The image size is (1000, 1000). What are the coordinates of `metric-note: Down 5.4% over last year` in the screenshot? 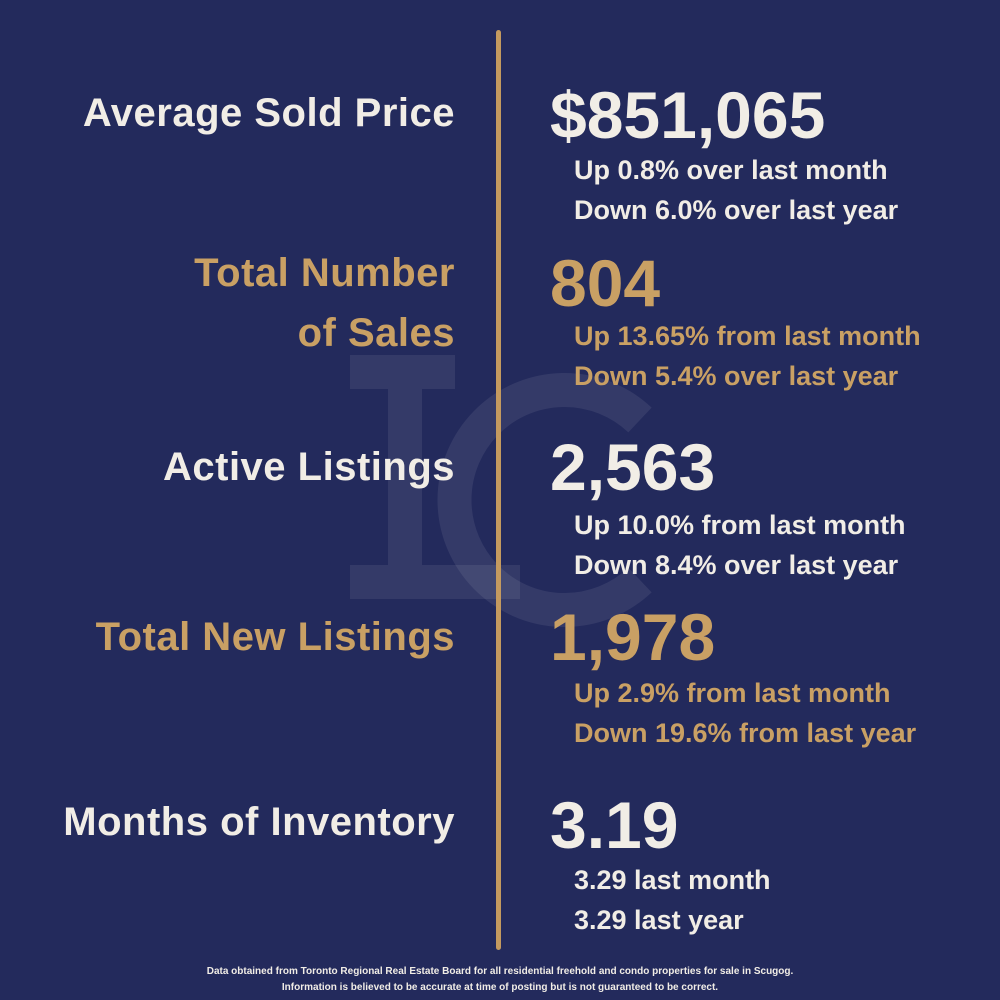 It's located at (736, 376).